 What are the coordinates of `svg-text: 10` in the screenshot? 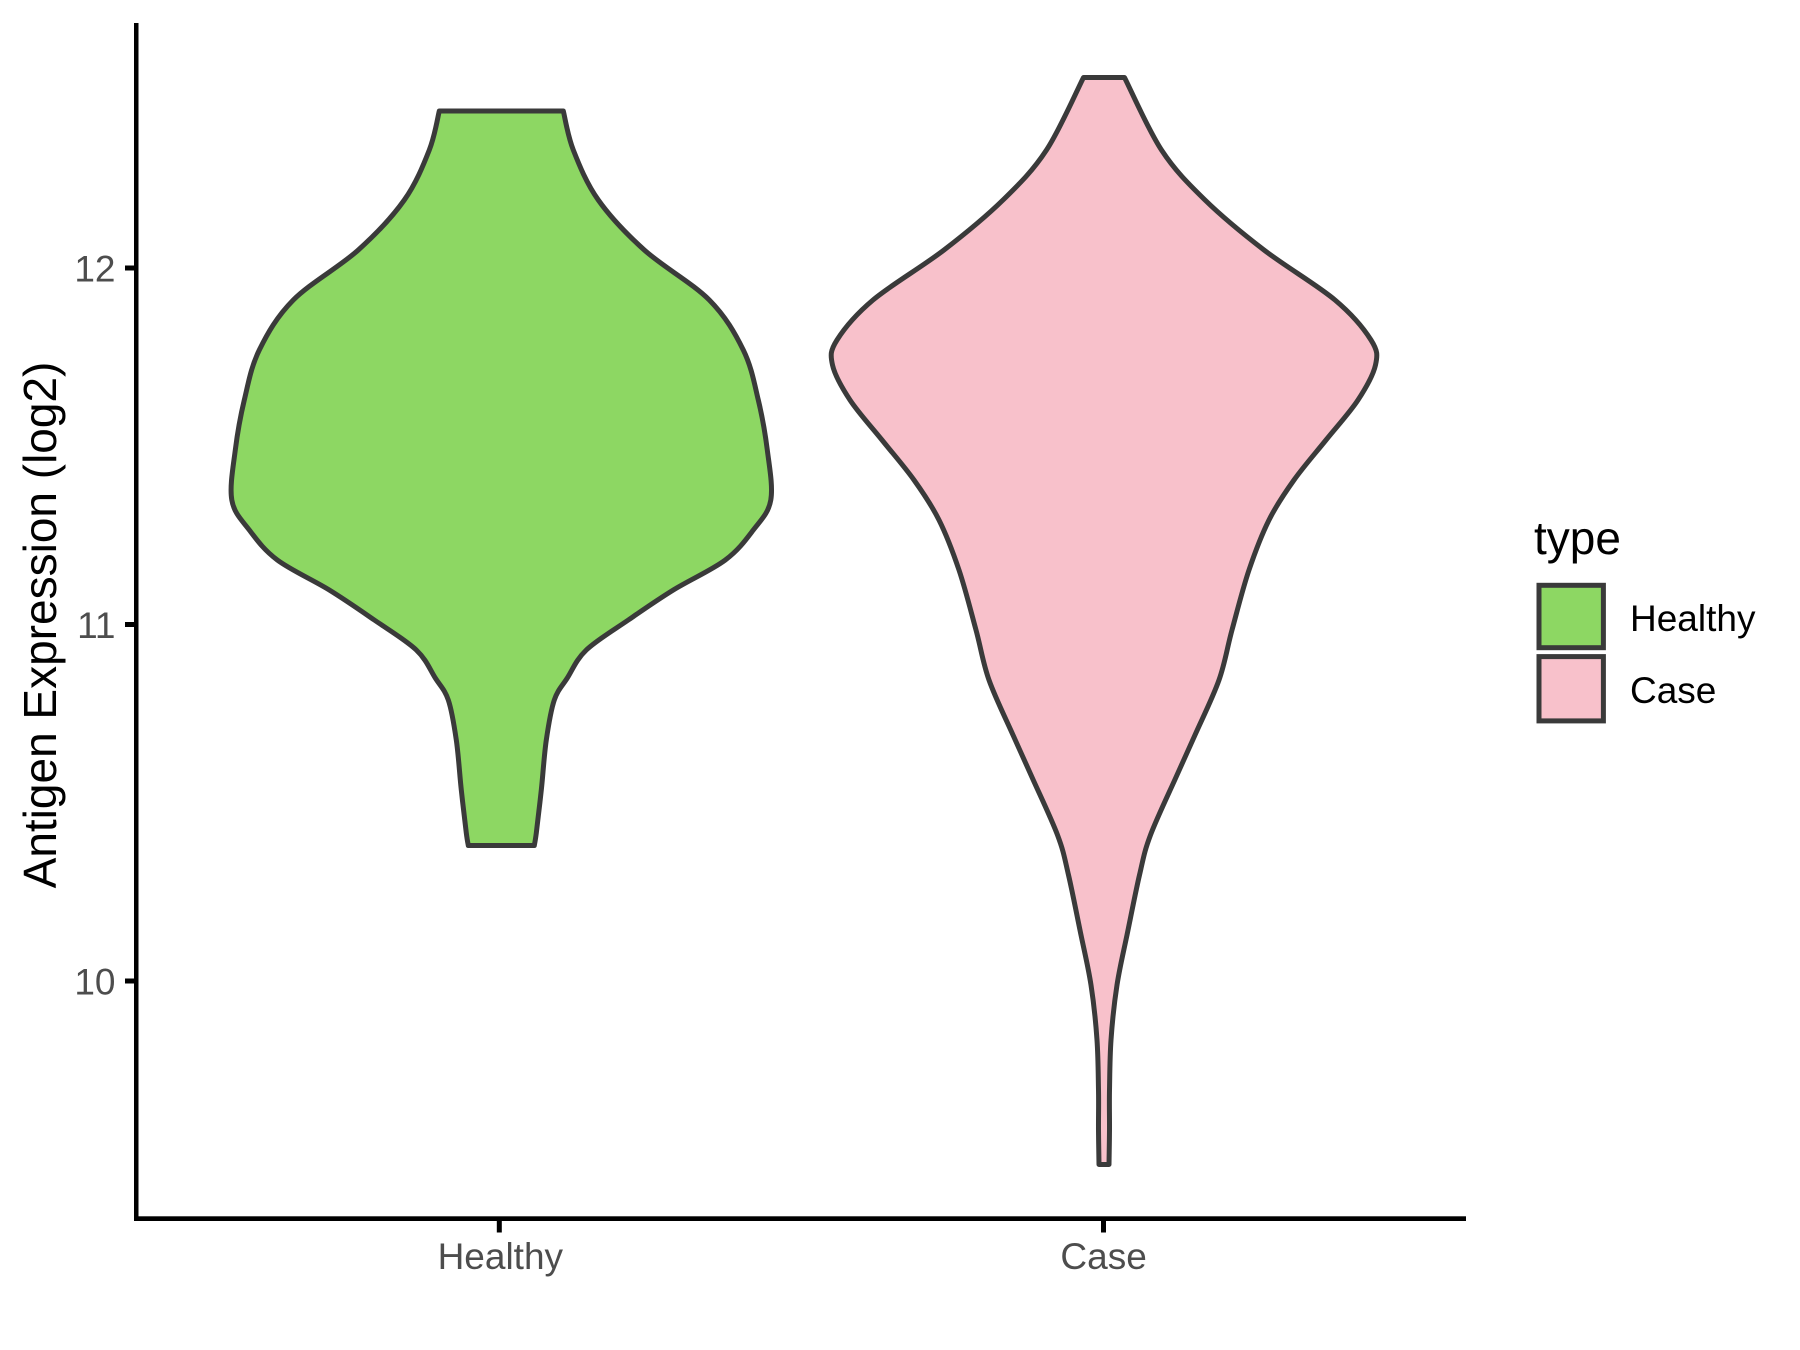 It's located at (94, 981).